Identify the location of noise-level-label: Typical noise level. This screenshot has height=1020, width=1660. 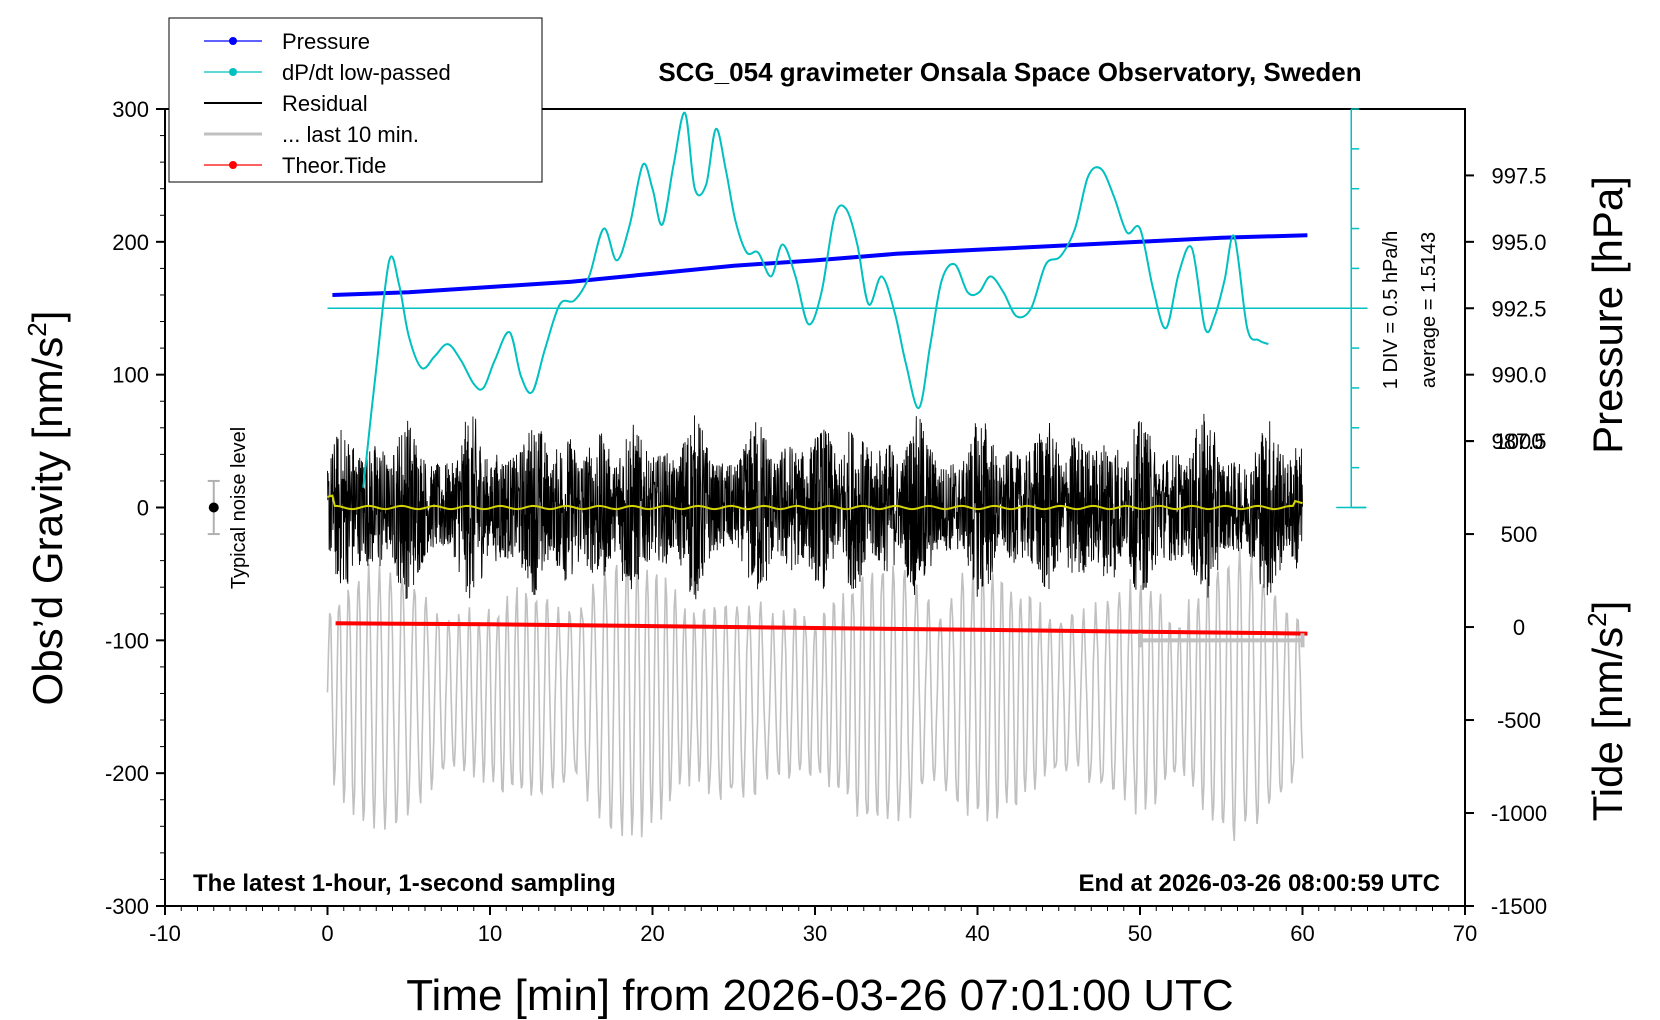
(239, 508).